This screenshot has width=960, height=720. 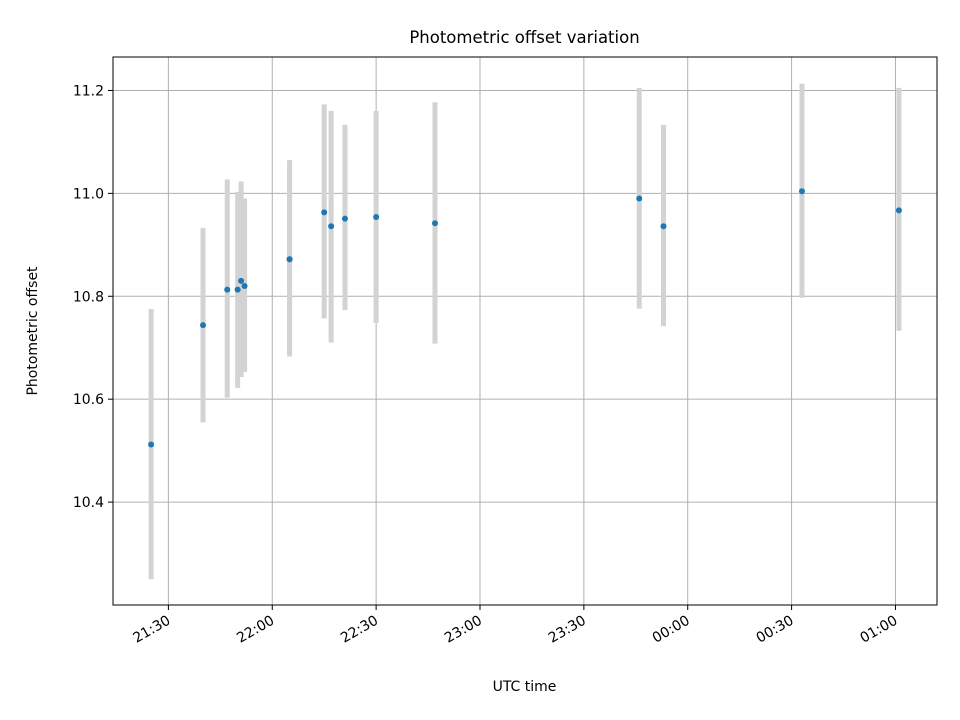 What do you see at coordinates (88, 194) in the screenshot?
I see `y-tick-label: 11.0` at bounding box center [88, 194].